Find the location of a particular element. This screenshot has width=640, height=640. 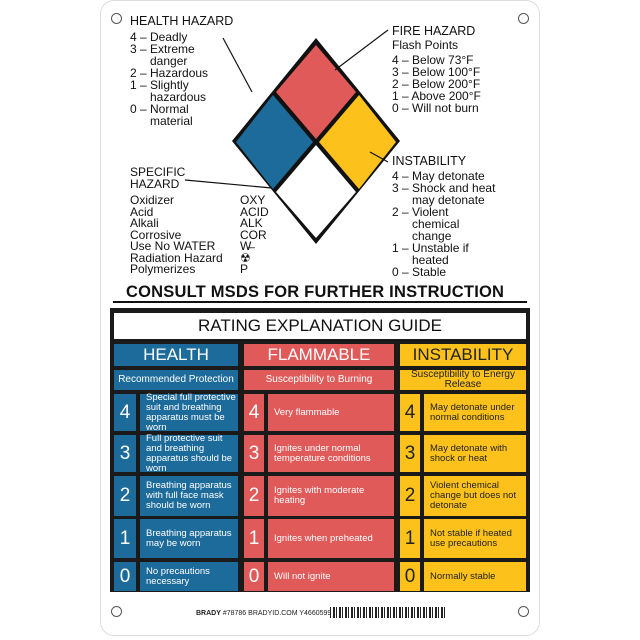

health-item: 3 – Extreme danger is located at coordinates (162, 55).